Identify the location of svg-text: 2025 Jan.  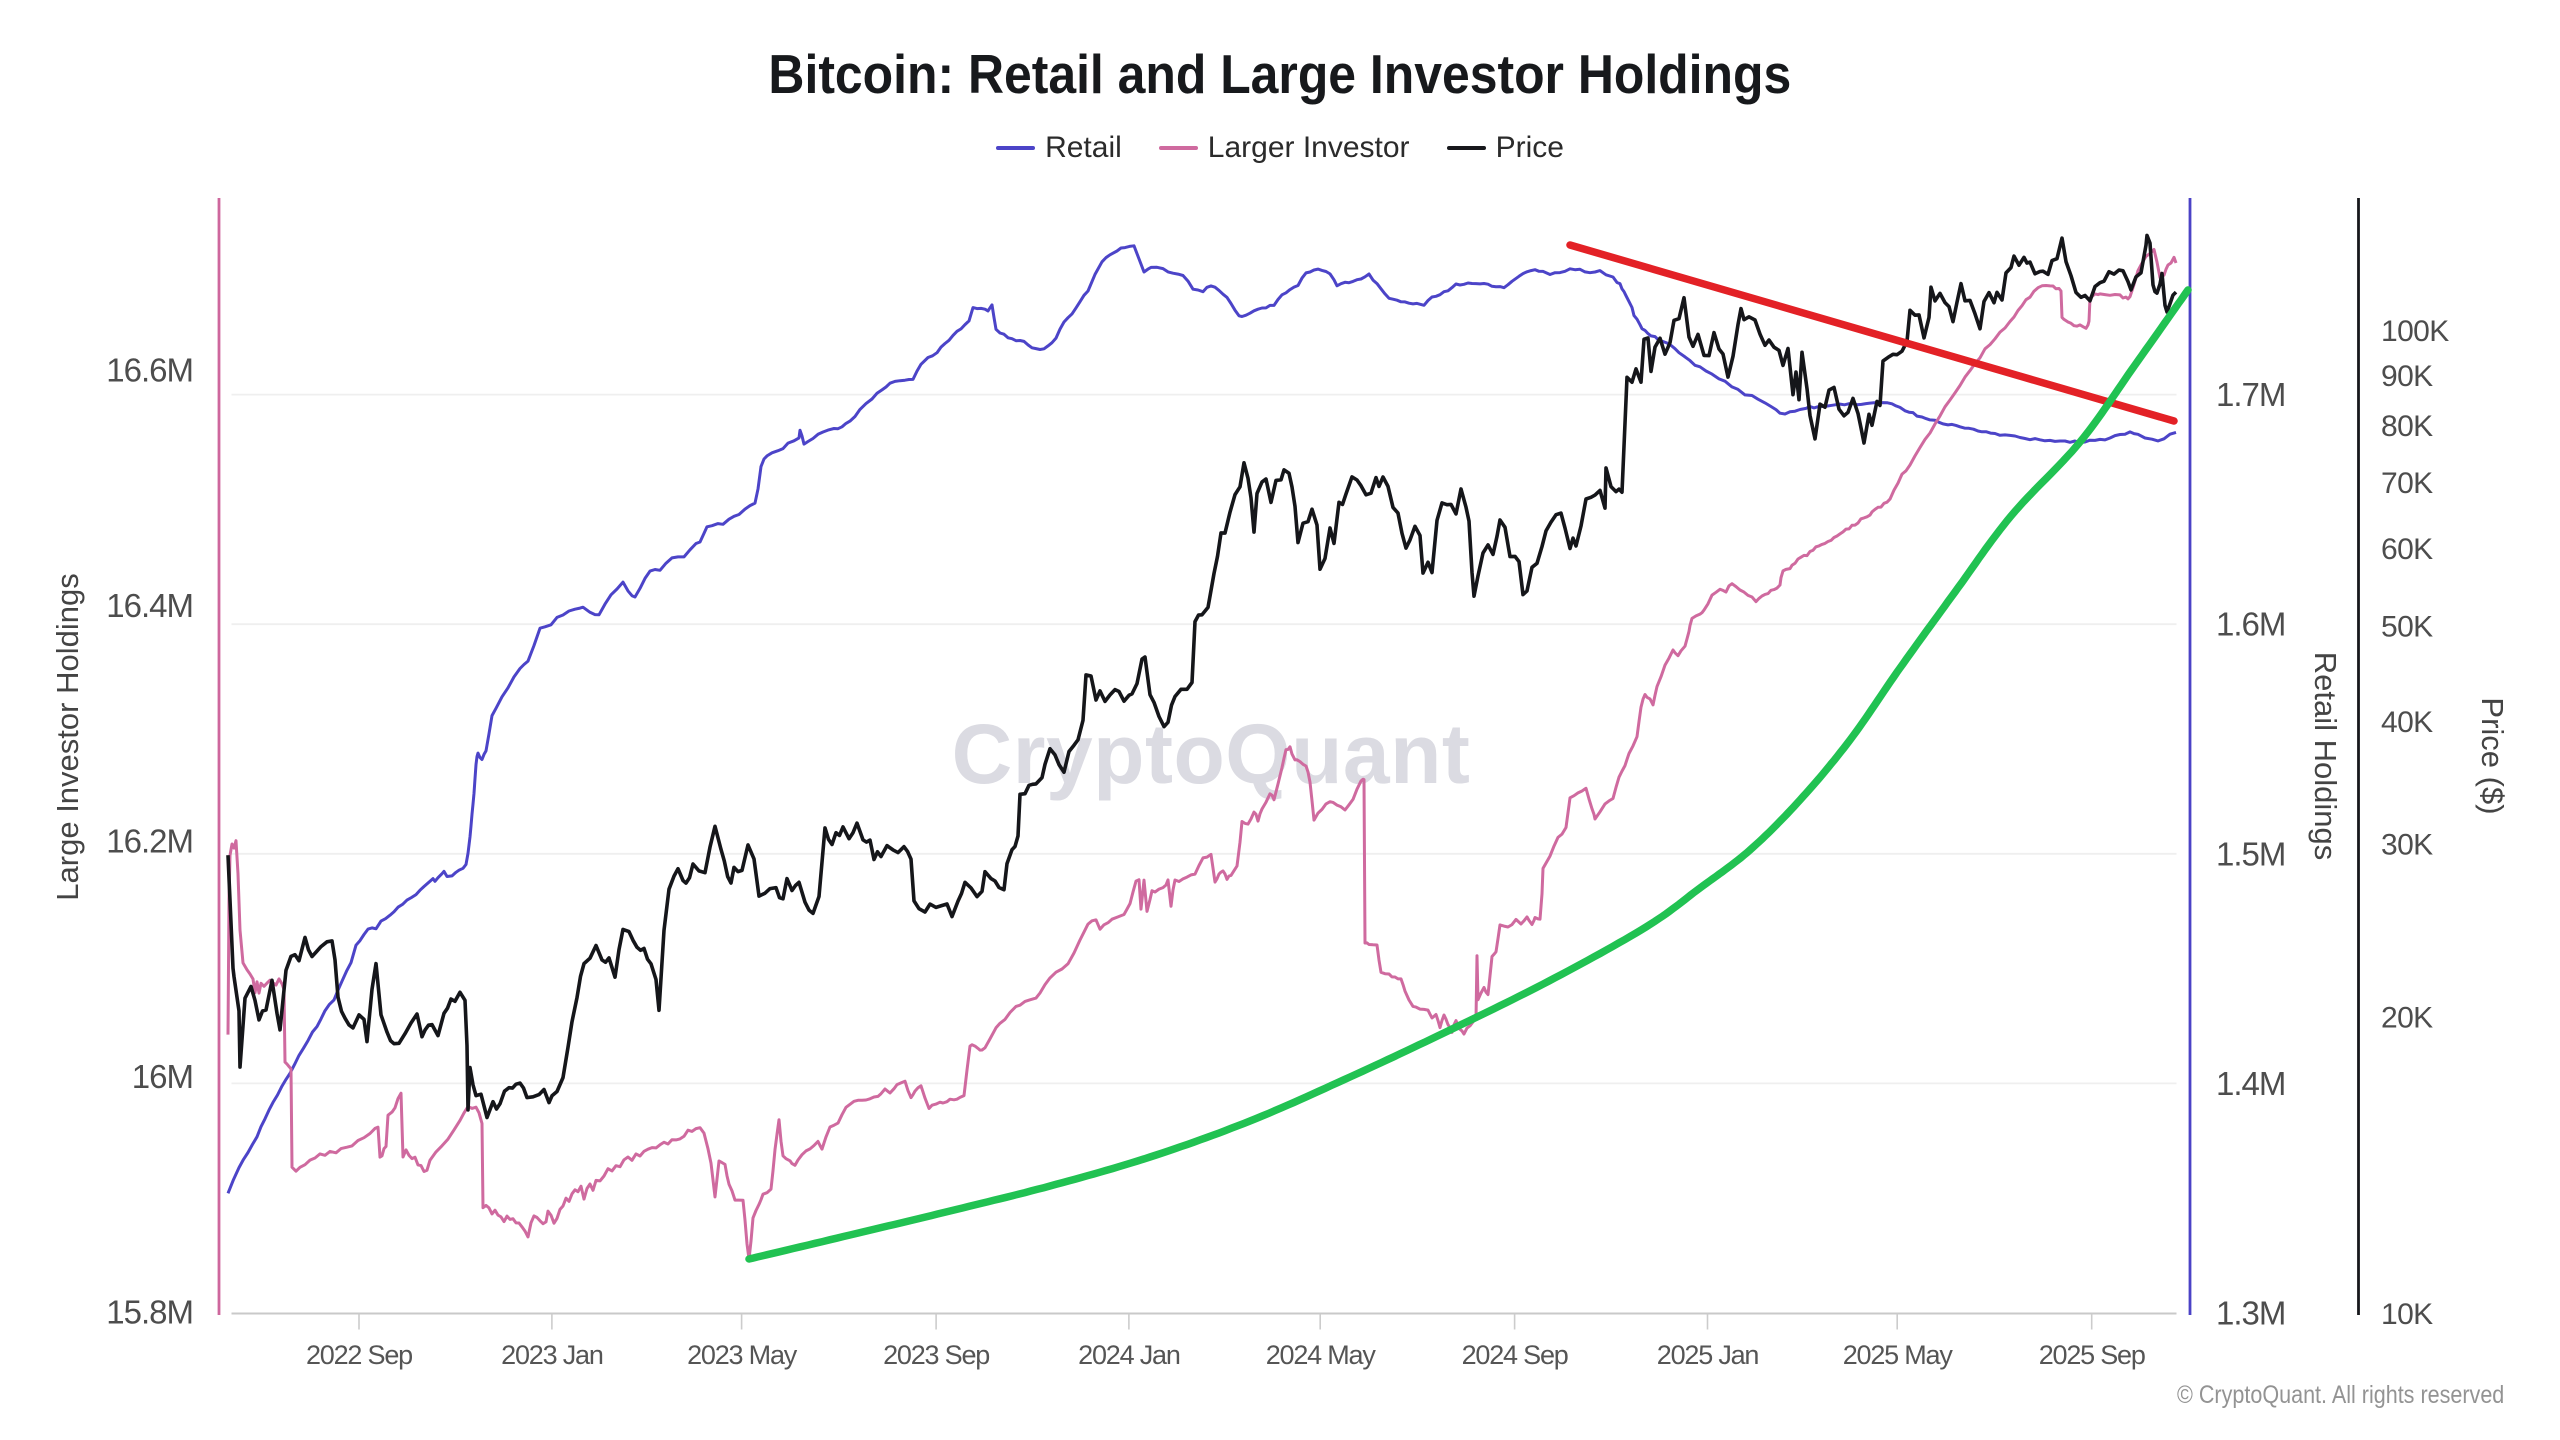
(1708, 1355).